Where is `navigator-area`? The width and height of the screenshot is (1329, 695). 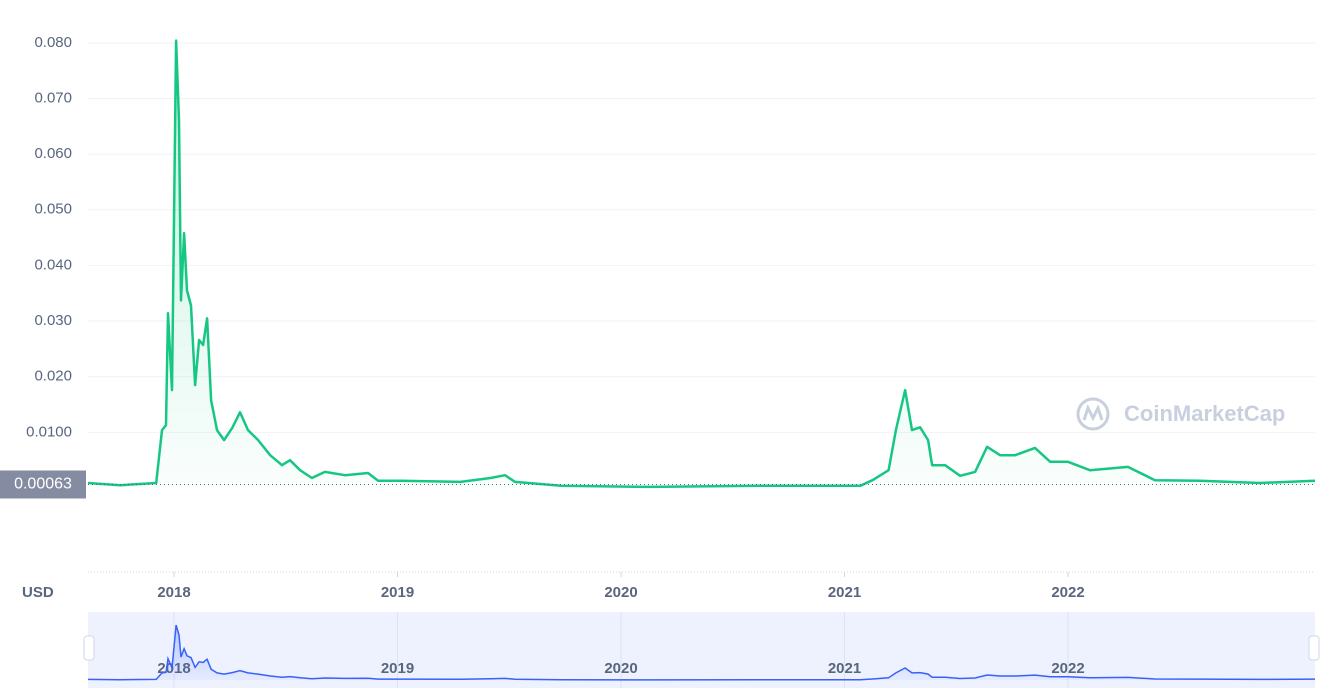 navigator-area is located at coordinates (701, 652).